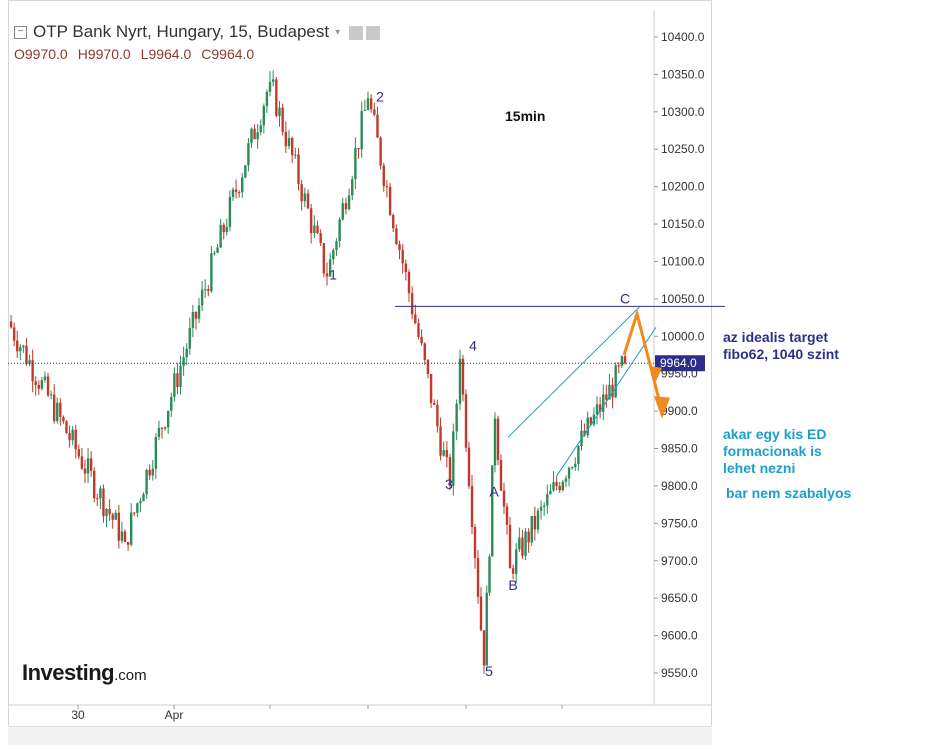  What do you see at coordinates (489, 671) in the screenshot?
I see `wave-label-5: 5` at bounding box center [489, 671].